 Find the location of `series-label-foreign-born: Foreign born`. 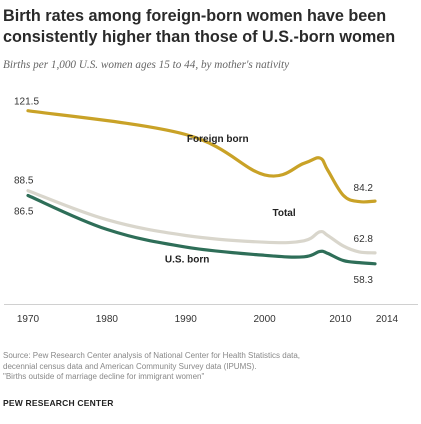

series-label-foreign-born: Foreign born is located at coordinates (218, 139).